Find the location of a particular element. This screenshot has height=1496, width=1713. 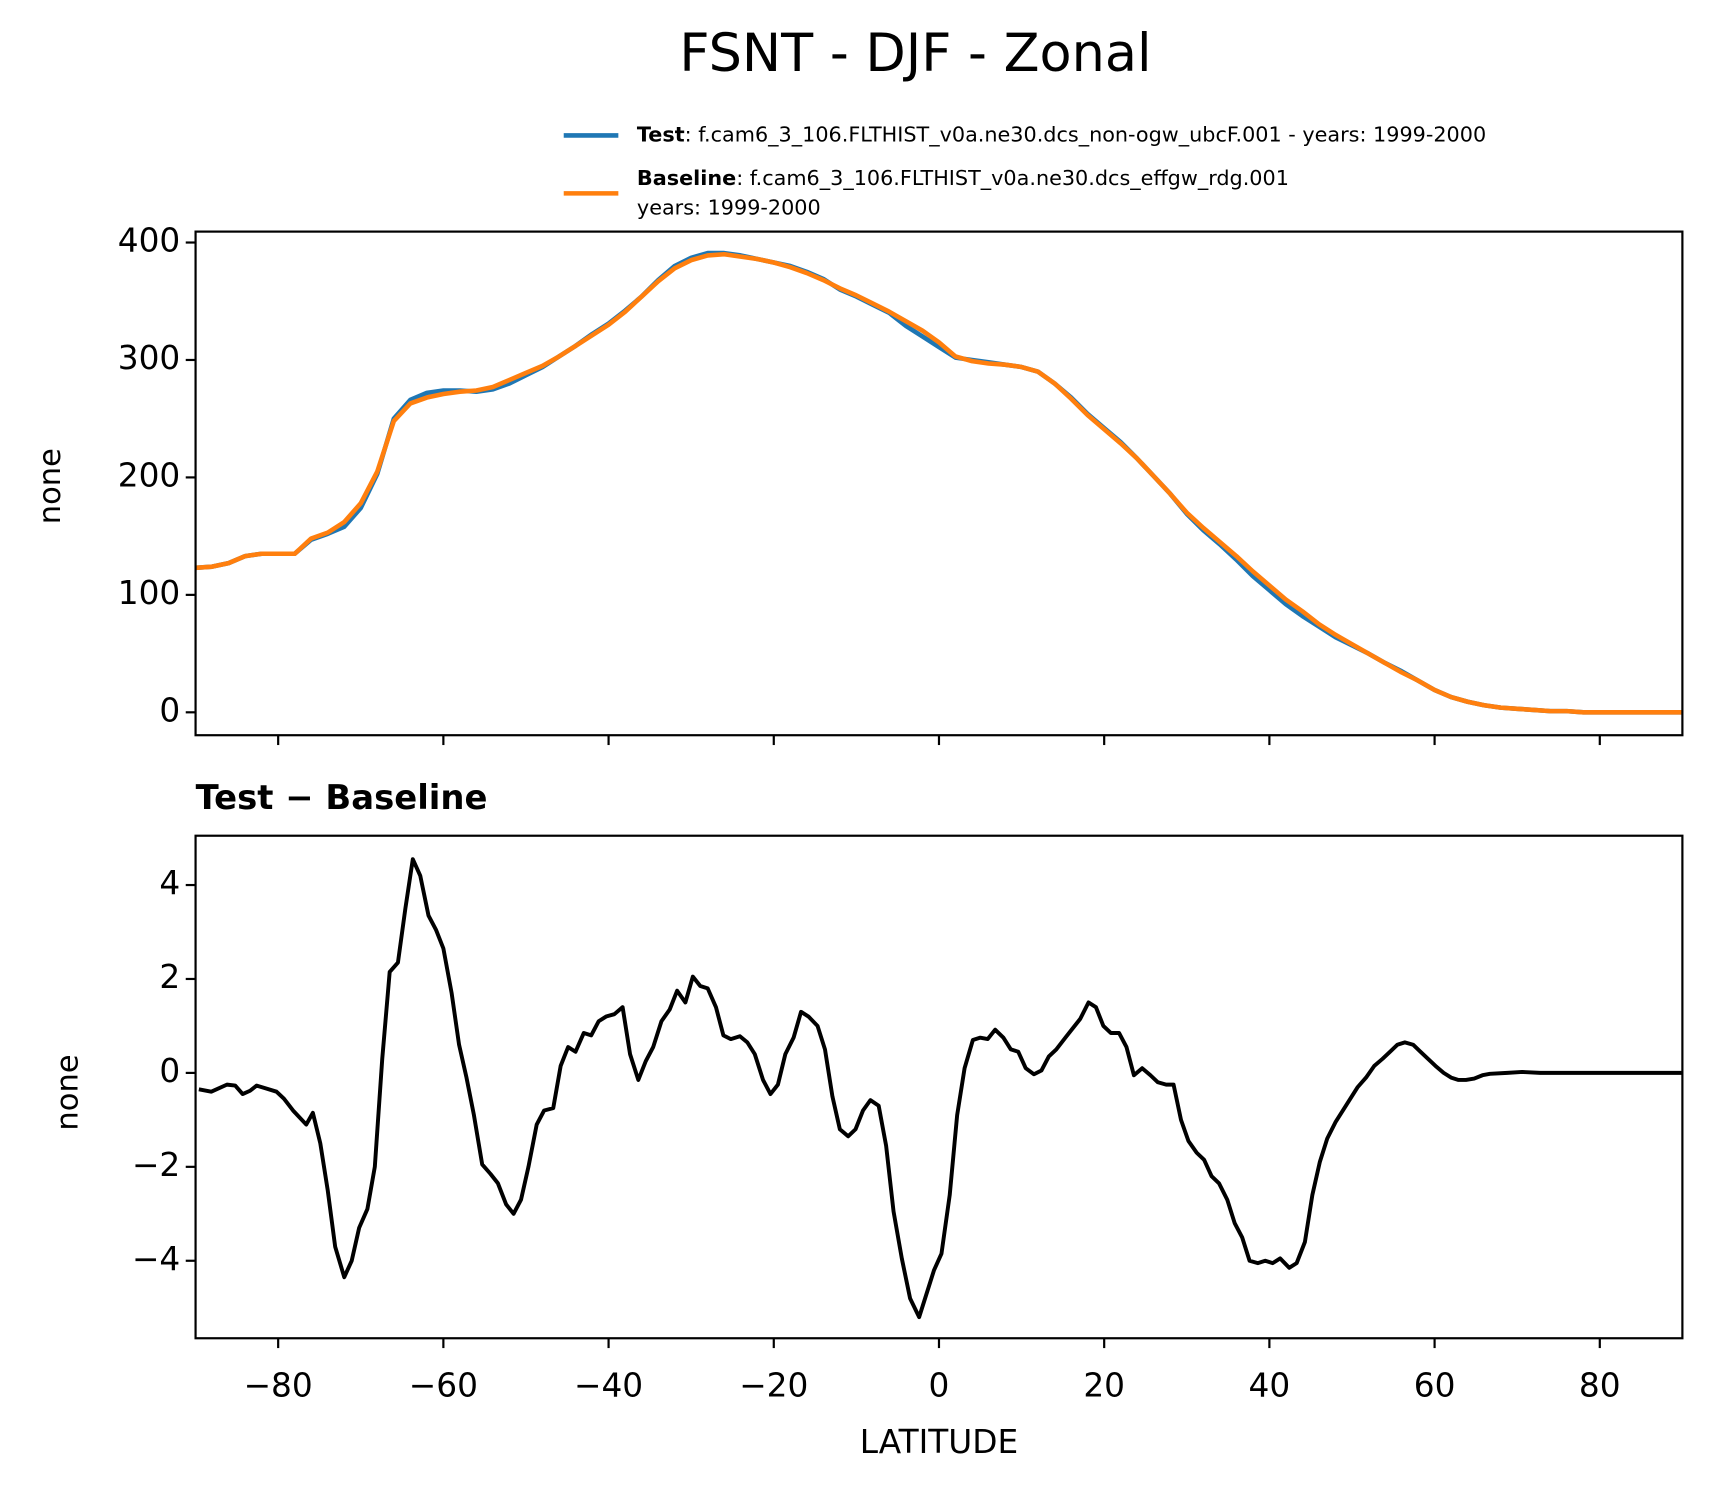

y-tick-label: 4 is located at coordinates (169, 883).